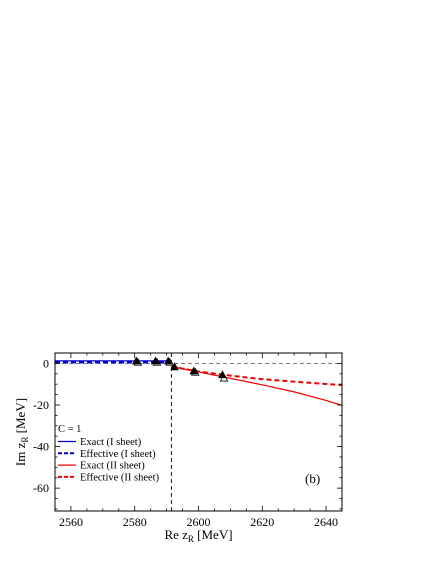 The width and height of the screenshot is (436, 564). I want to click on y-tick-label: -40, so click(41, 447).